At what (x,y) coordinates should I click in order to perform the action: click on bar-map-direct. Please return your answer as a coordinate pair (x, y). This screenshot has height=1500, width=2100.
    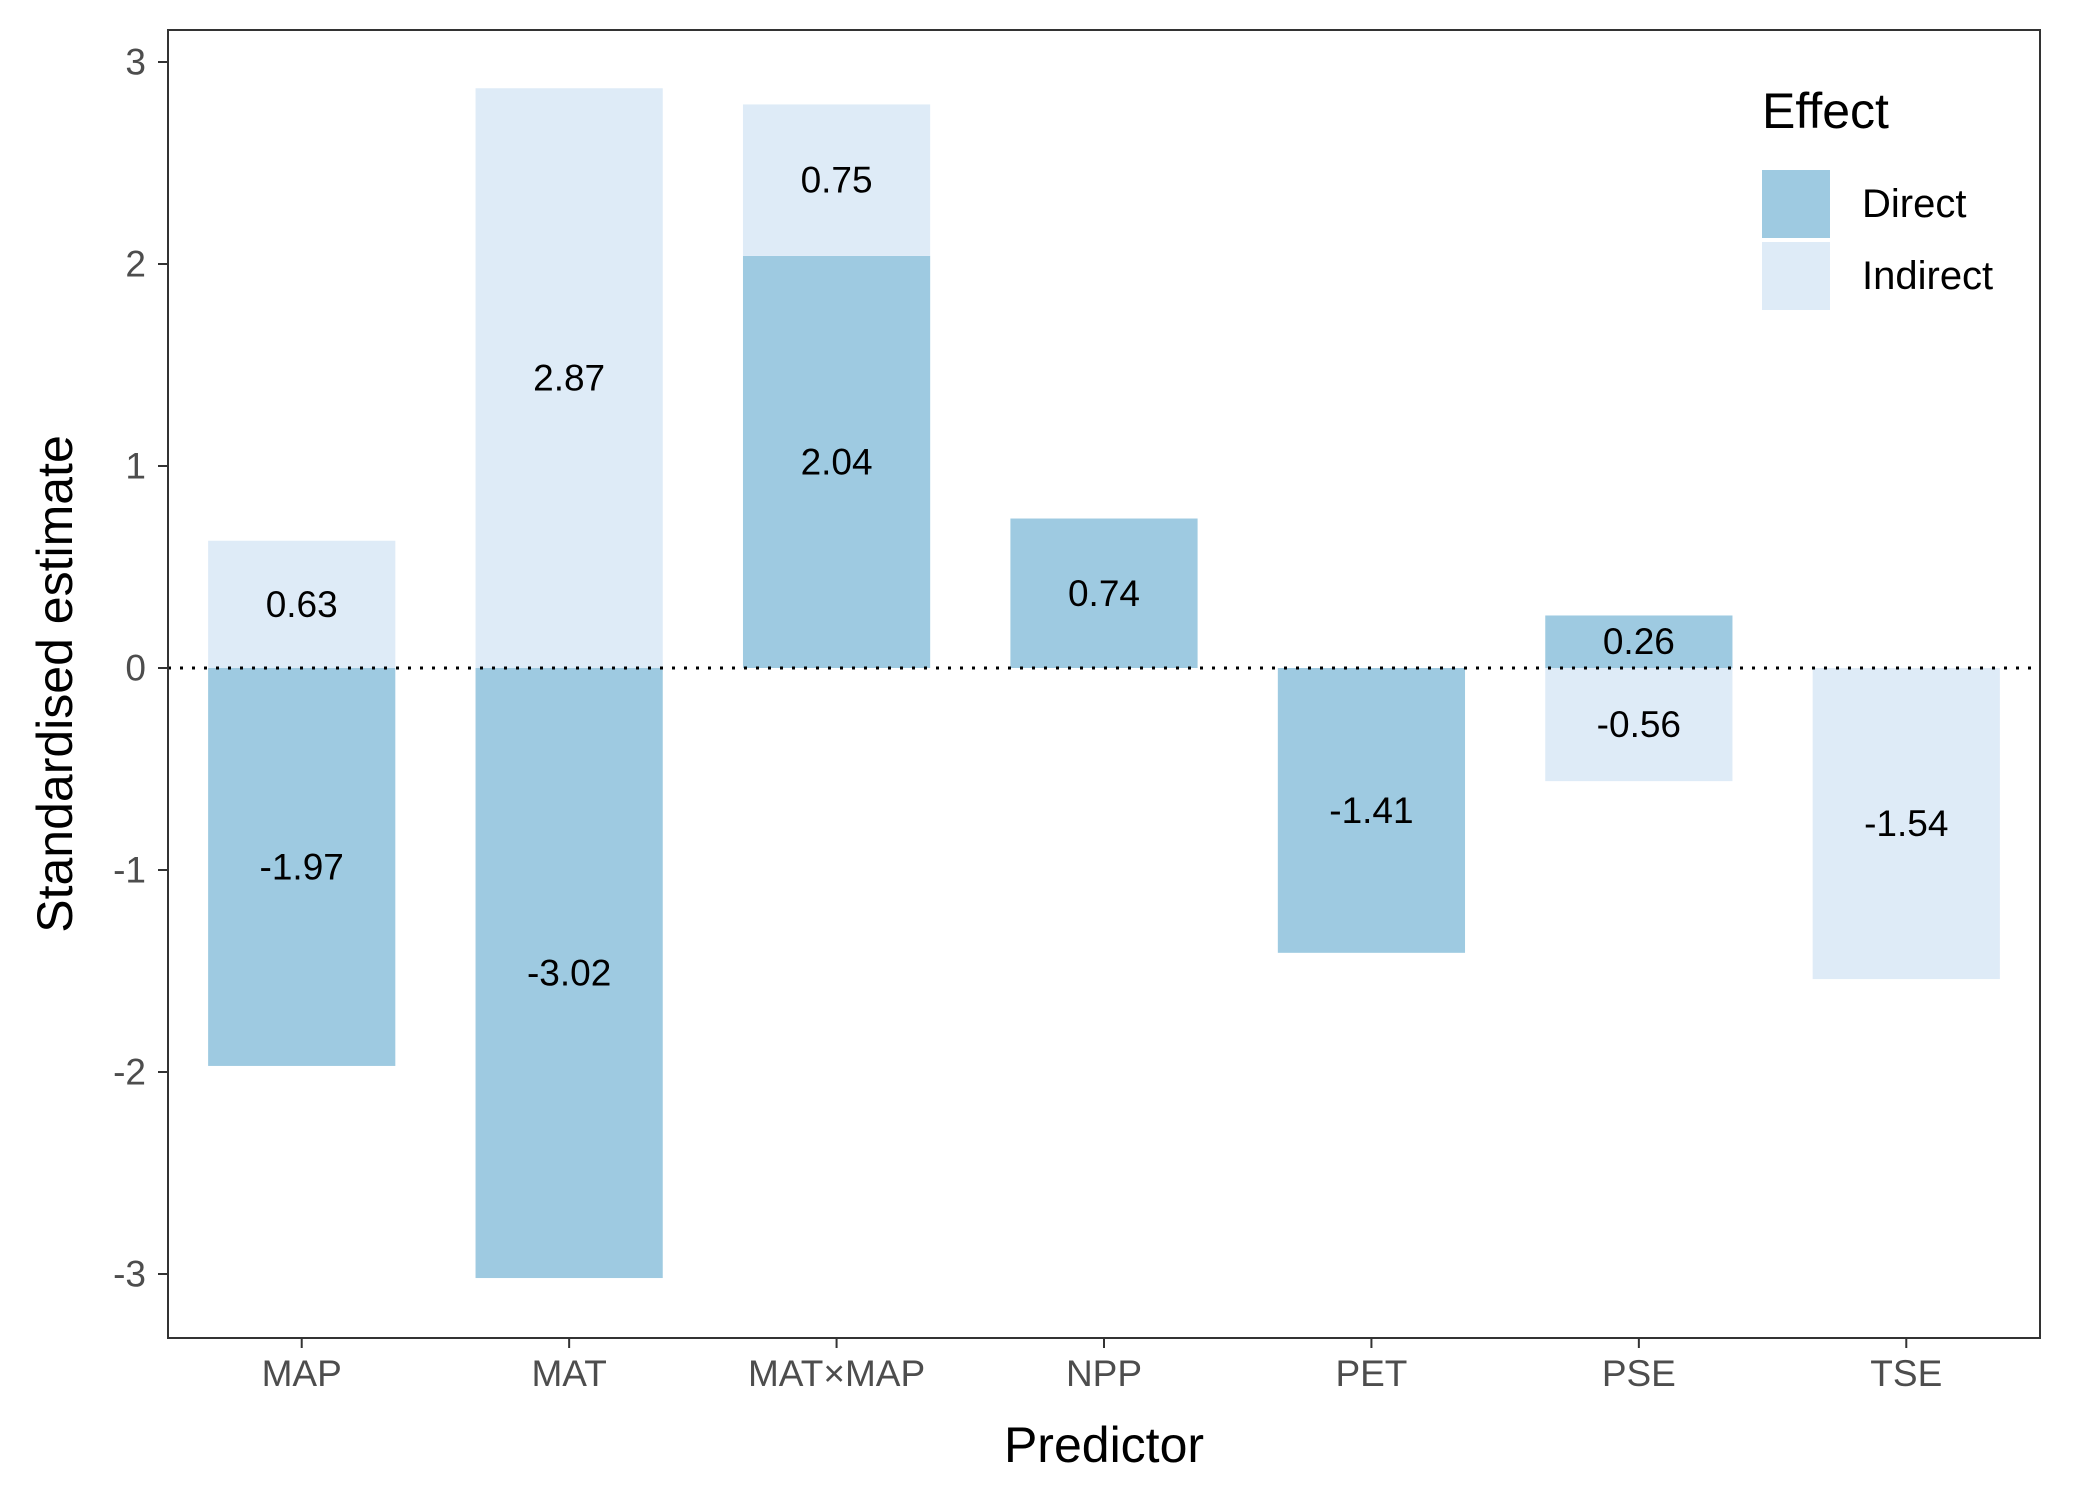
    Looking at the image, I should click on (302, 867).